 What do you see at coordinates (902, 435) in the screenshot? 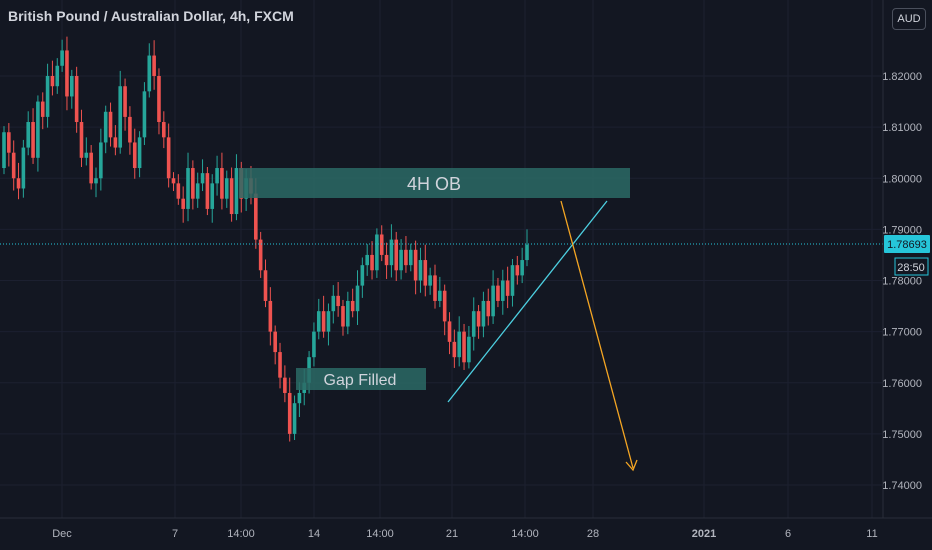
I see `price-tick-label: 1.75000` at bounding box center [902, 435].